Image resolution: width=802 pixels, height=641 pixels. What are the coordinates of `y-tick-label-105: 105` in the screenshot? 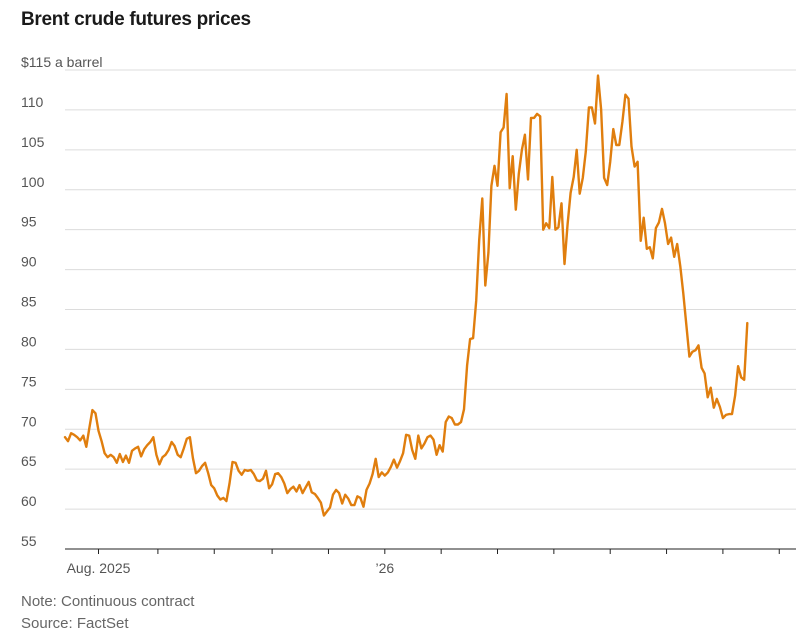 It's located at (33, 142).